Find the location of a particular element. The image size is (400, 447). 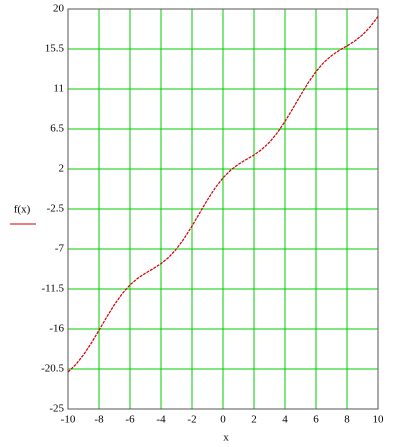

y-tick-label: 11 is located at coordinates (58, 89).